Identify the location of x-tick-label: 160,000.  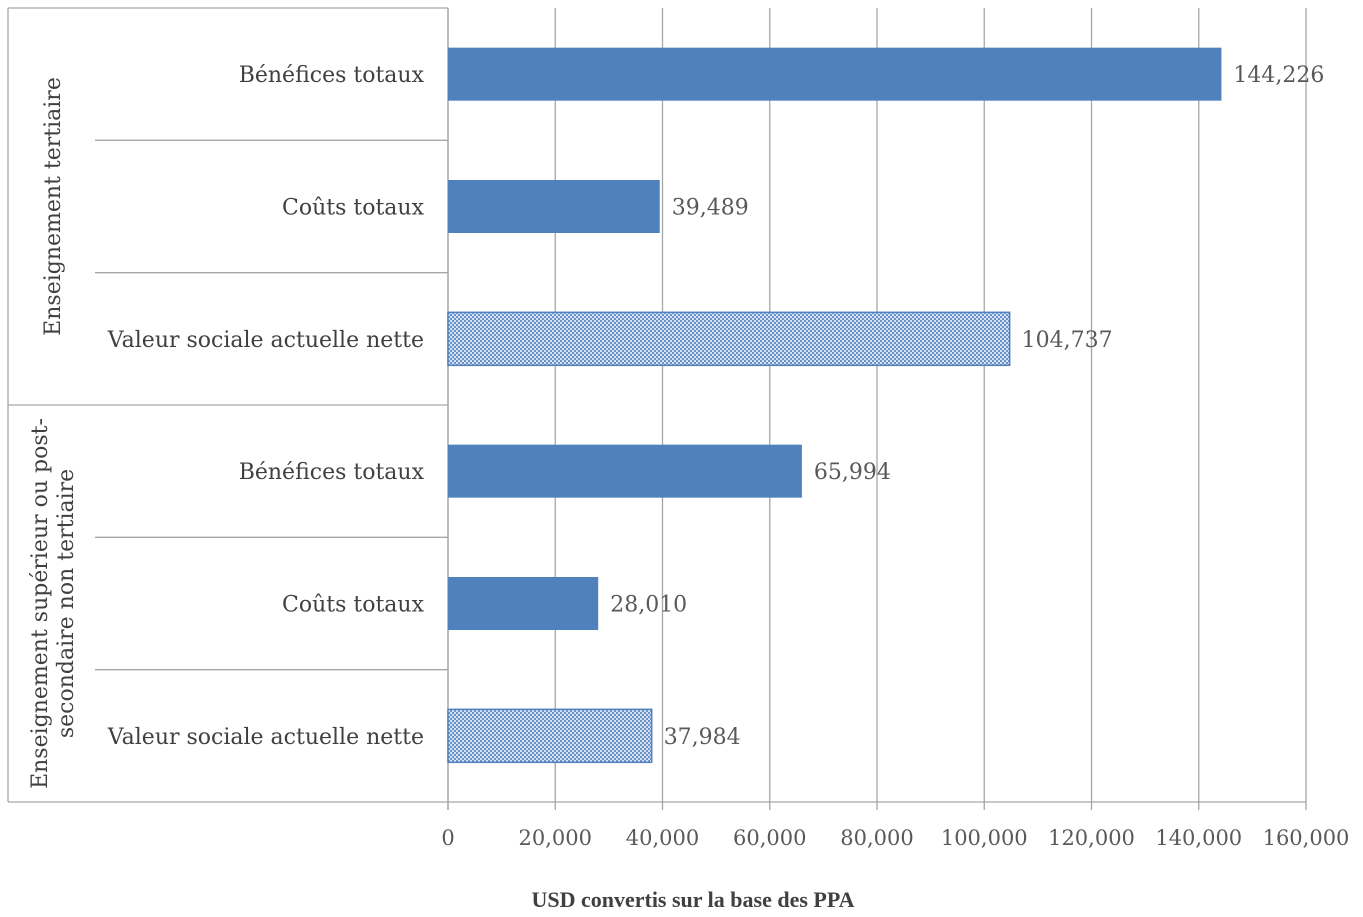
(1306, 838).